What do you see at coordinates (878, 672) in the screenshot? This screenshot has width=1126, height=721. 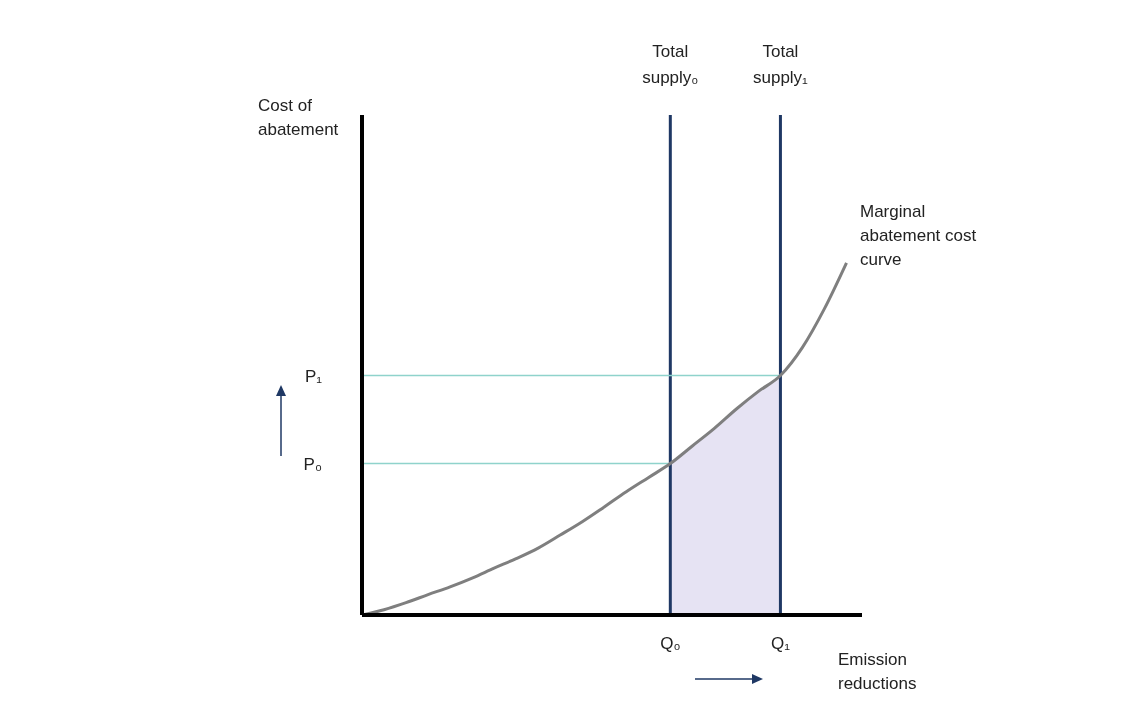 I see `x-axis-title: Emission reductions` at bounding box center [878, 672].